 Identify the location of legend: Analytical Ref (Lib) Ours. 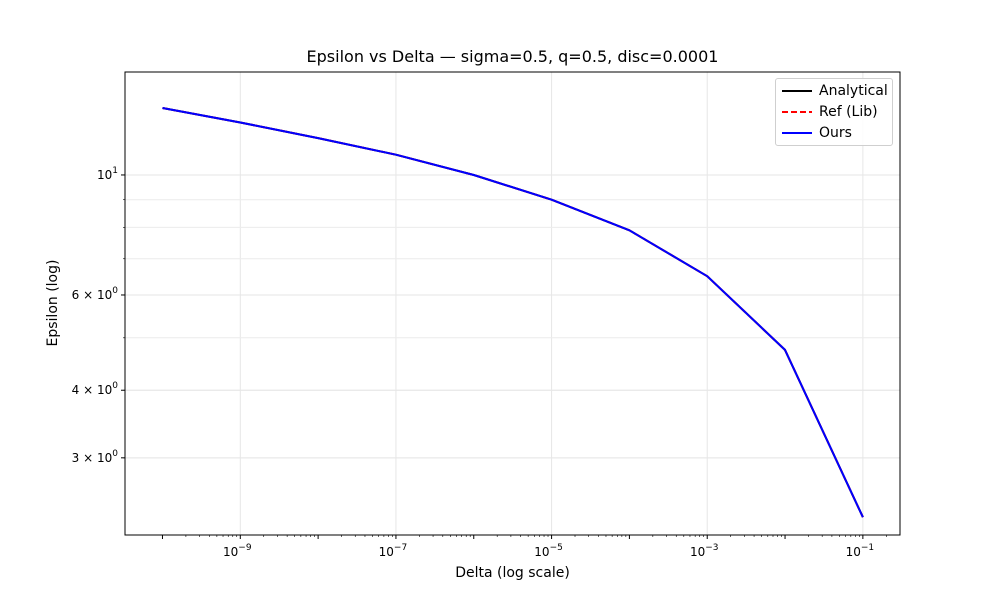
(834, 112).